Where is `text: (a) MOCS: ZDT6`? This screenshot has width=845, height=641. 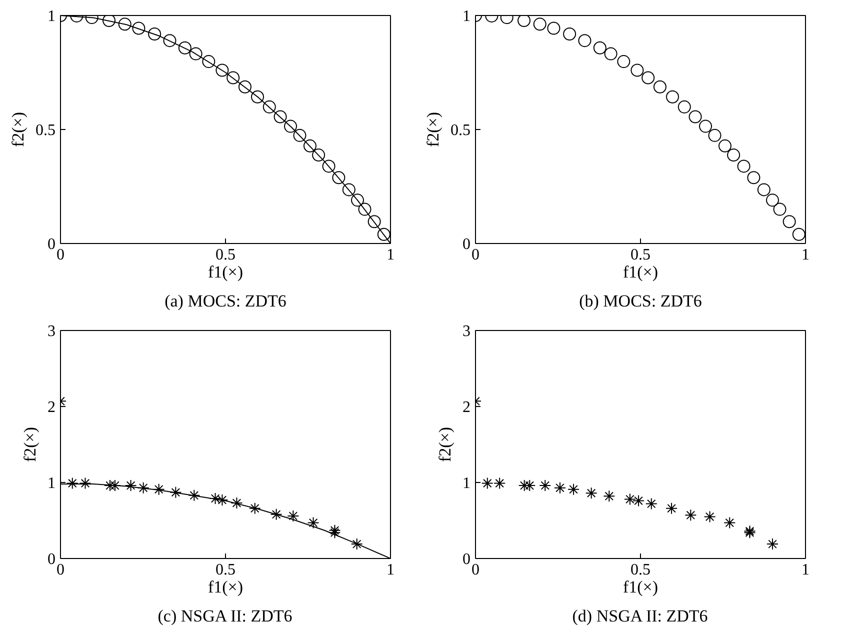 text: (a) MOCS: ZDT6 is located at coordinates (225, 301).